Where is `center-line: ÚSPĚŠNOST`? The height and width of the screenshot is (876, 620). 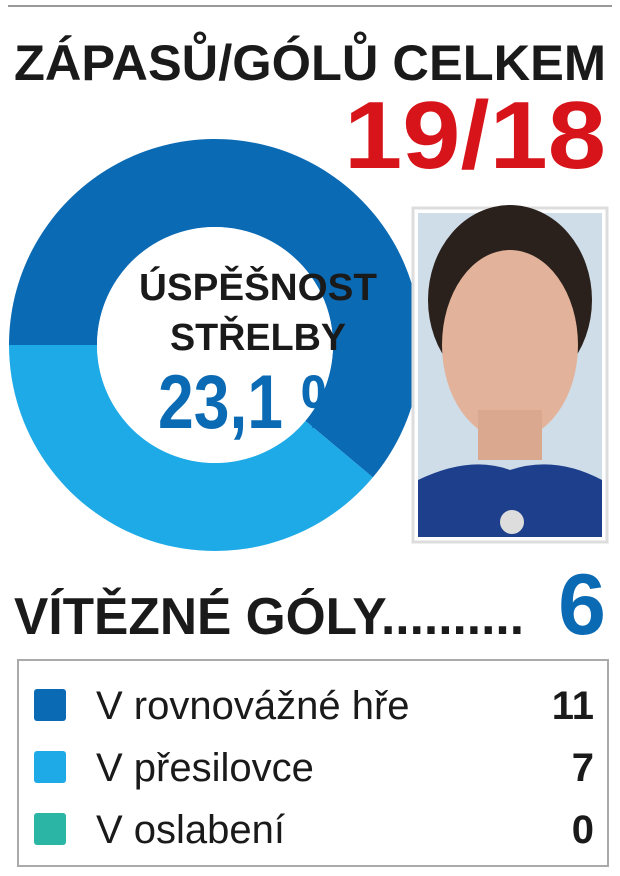
center-line: ÚSPĚŠNOST is located at coordinates (258, 286).